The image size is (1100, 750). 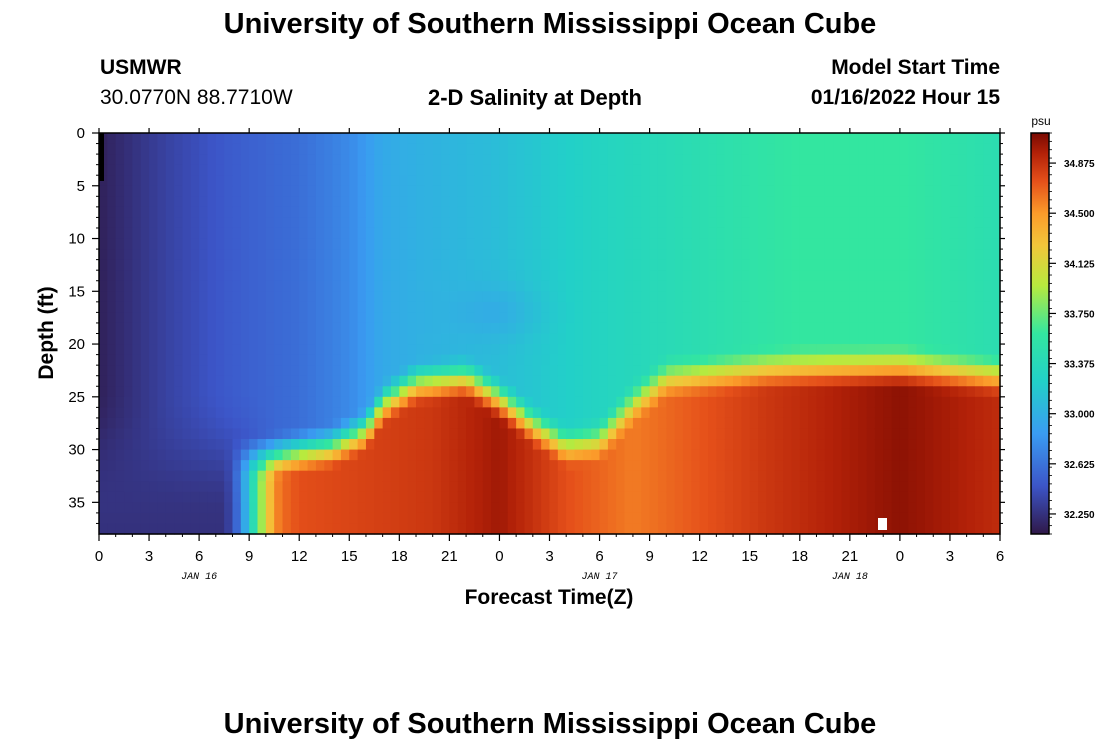 I want to click on colorbar-tick-label: 33.375, so click(x=1079, y=365).